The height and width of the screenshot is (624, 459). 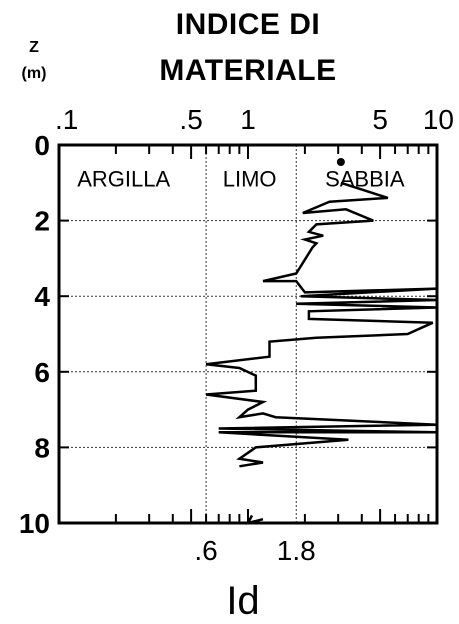 What do you see at coordinates (247, 70) in the screenshot?
I see `chart-title-line-2: MATERIALE` at bounding box center [247, 70].